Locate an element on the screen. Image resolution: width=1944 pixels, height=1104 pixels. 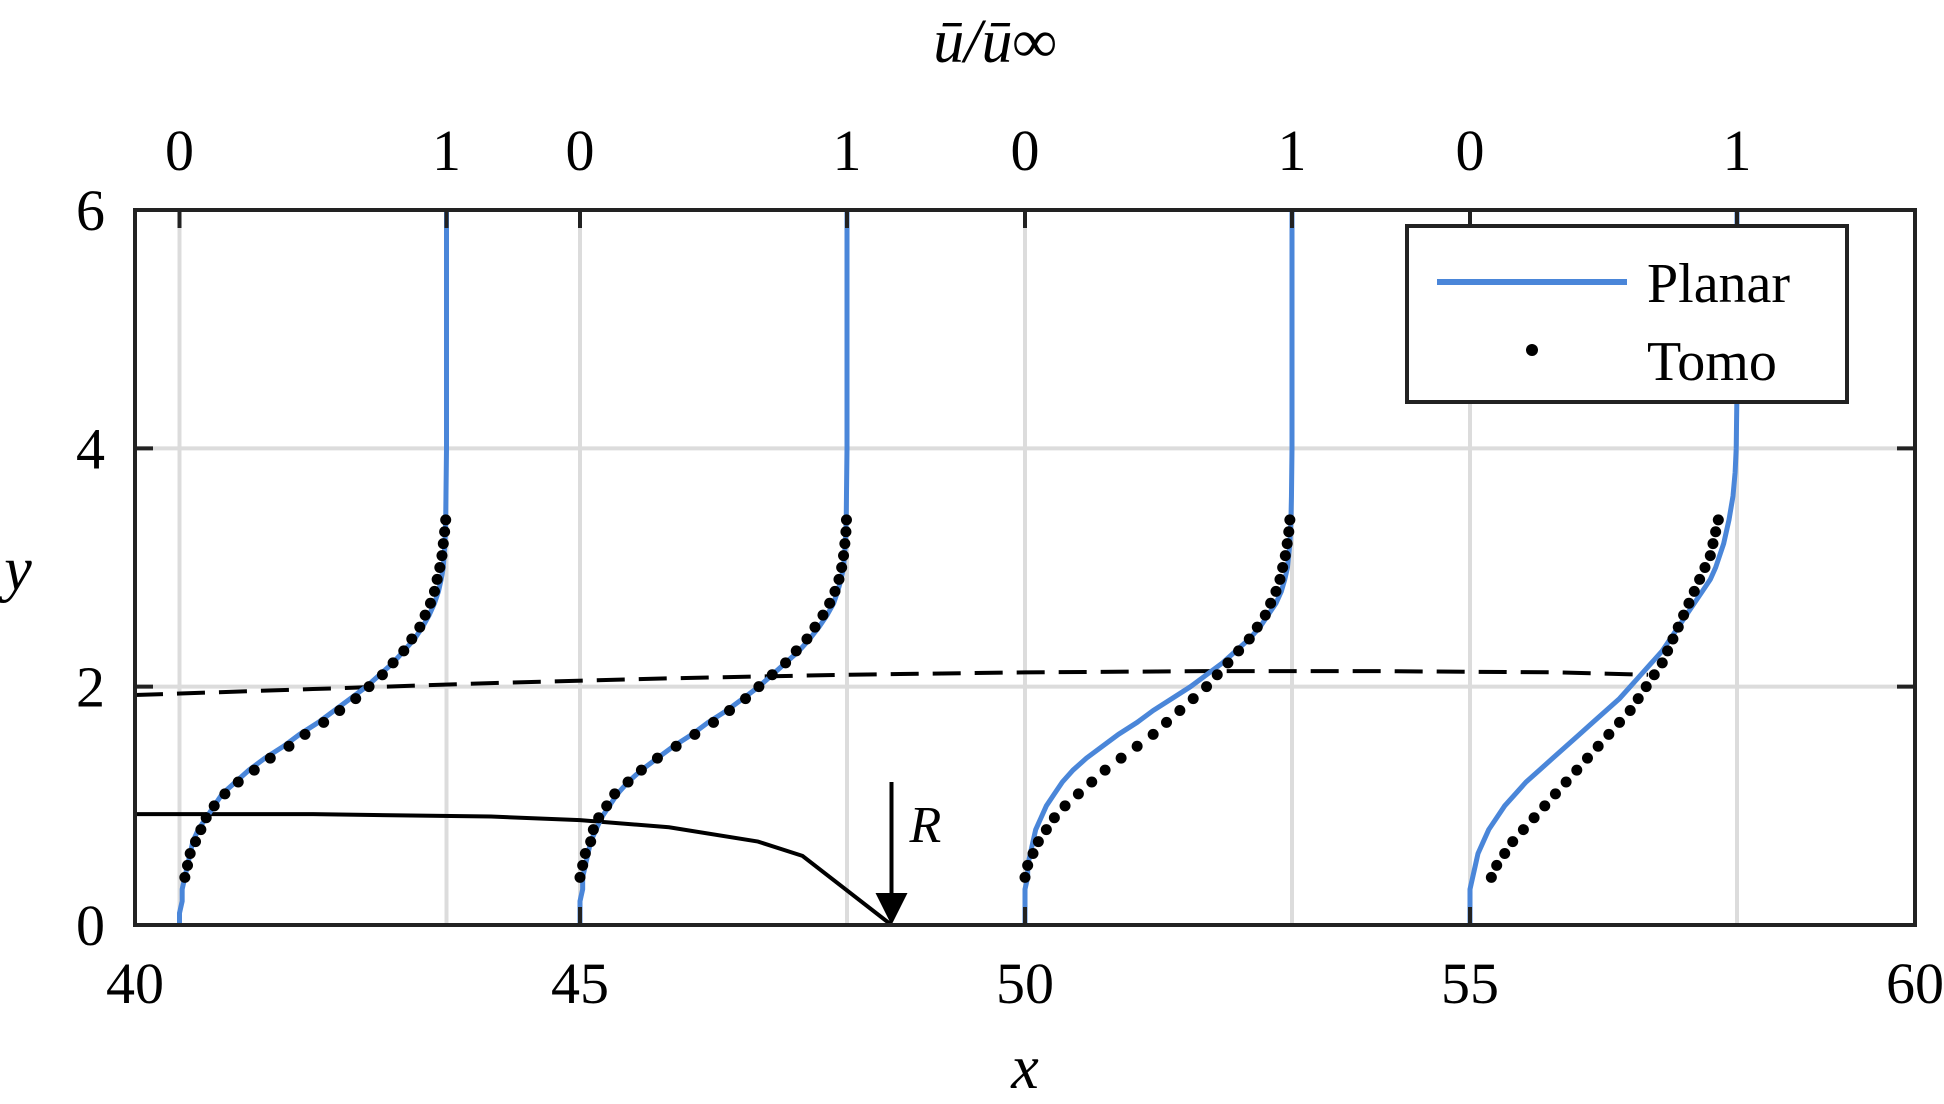
legend-swatch-tomo is located at coordinates (1532, 350).